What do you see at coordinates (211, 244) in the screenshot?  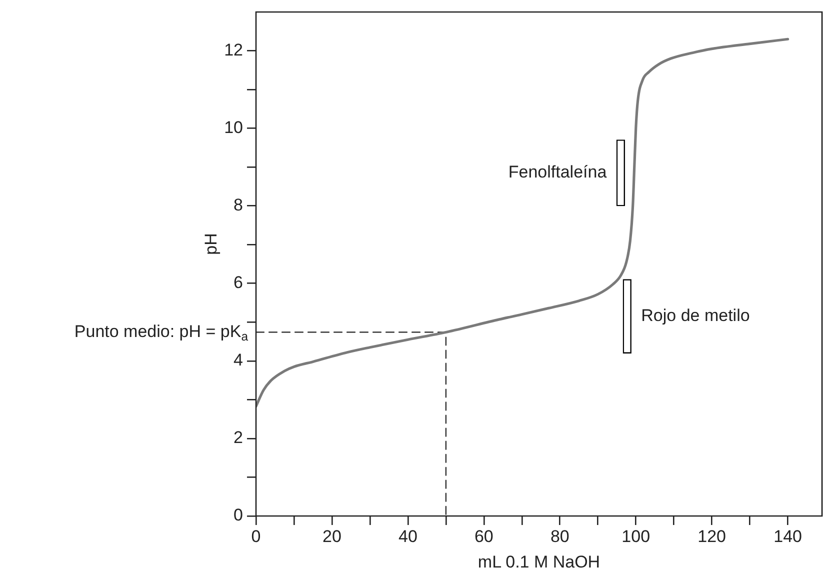 I see `y-axis-title: pH` at bounding box center [211, 244].